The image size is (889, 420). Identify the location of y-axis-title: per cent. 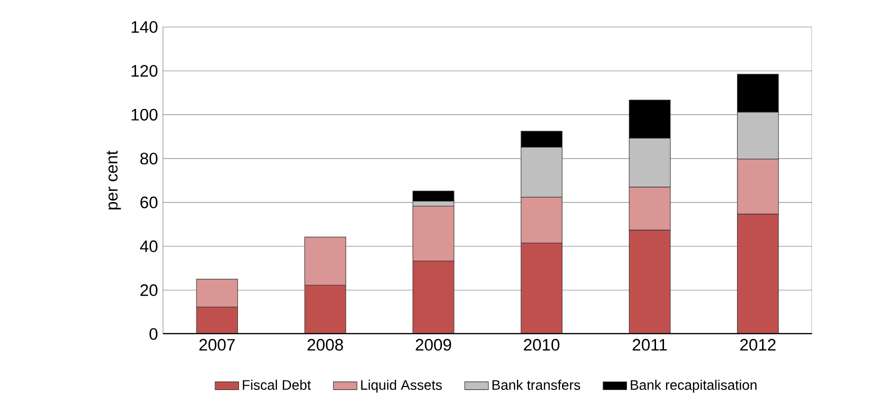
(113, 180).